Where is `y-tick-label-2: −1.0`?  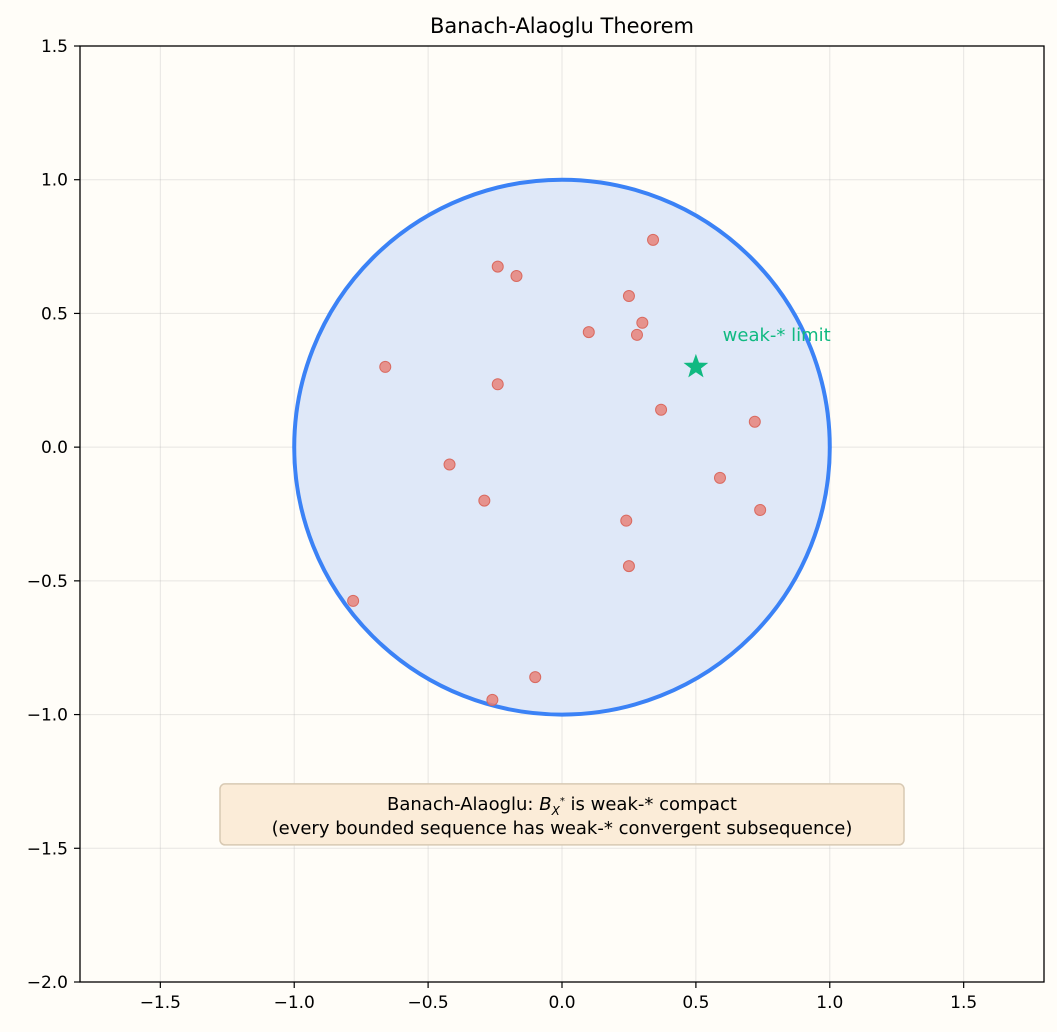
y-tick-label-2: −1.0 is located at coordinates (47, 716).